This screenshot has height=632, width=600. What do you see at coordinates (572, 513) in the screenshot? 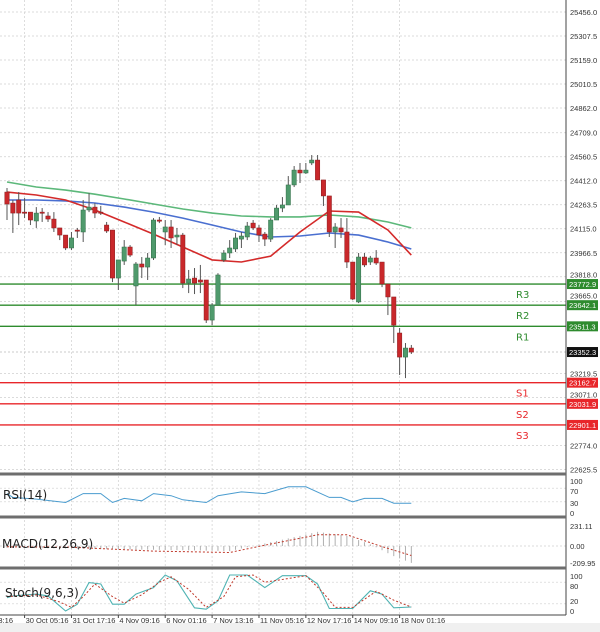
I see `rsi-axis-label: 0` at bounding box center [572, 513].